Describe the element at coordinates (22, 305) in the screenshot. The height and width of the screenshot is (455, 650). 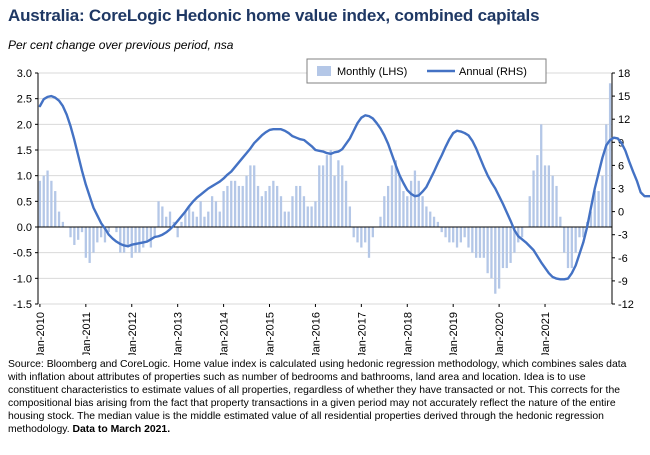
I see `y-left-tick-label: -1.5` at that location.